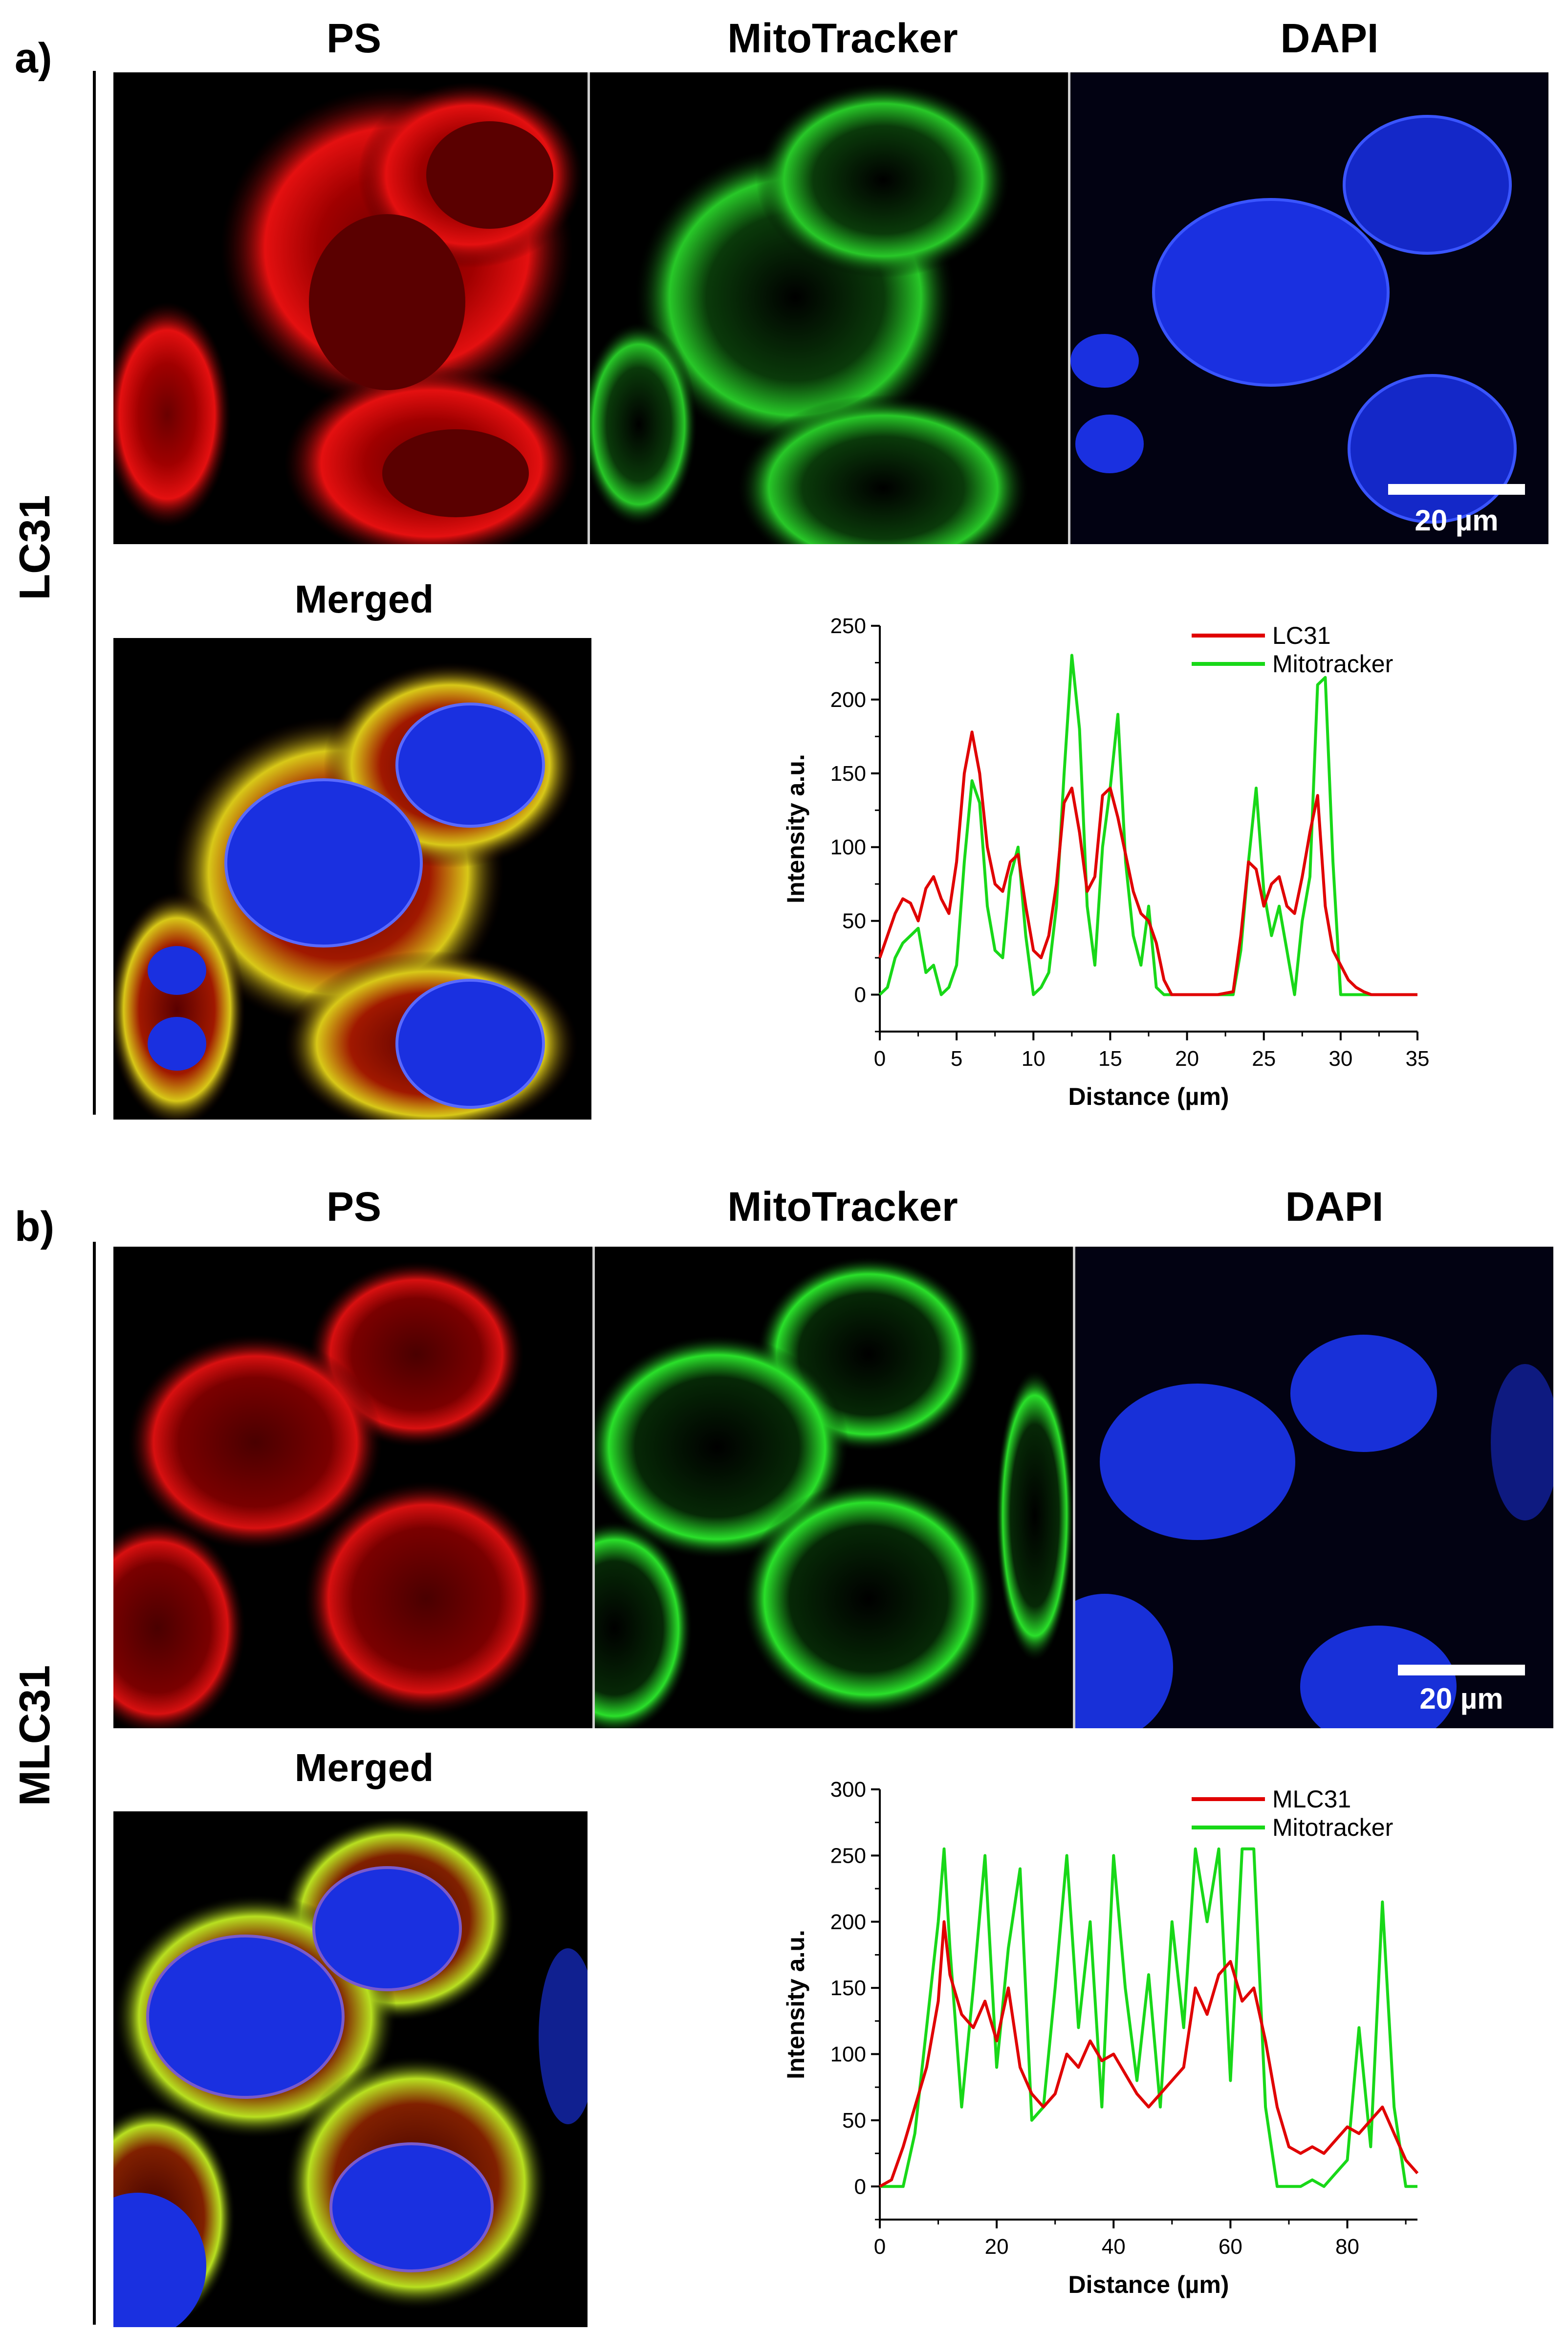  What do you see at coordinates (1461, 1670) in the screenshot?
I see `panel-b-scale-bar` at bounding box center [1461, 1670].